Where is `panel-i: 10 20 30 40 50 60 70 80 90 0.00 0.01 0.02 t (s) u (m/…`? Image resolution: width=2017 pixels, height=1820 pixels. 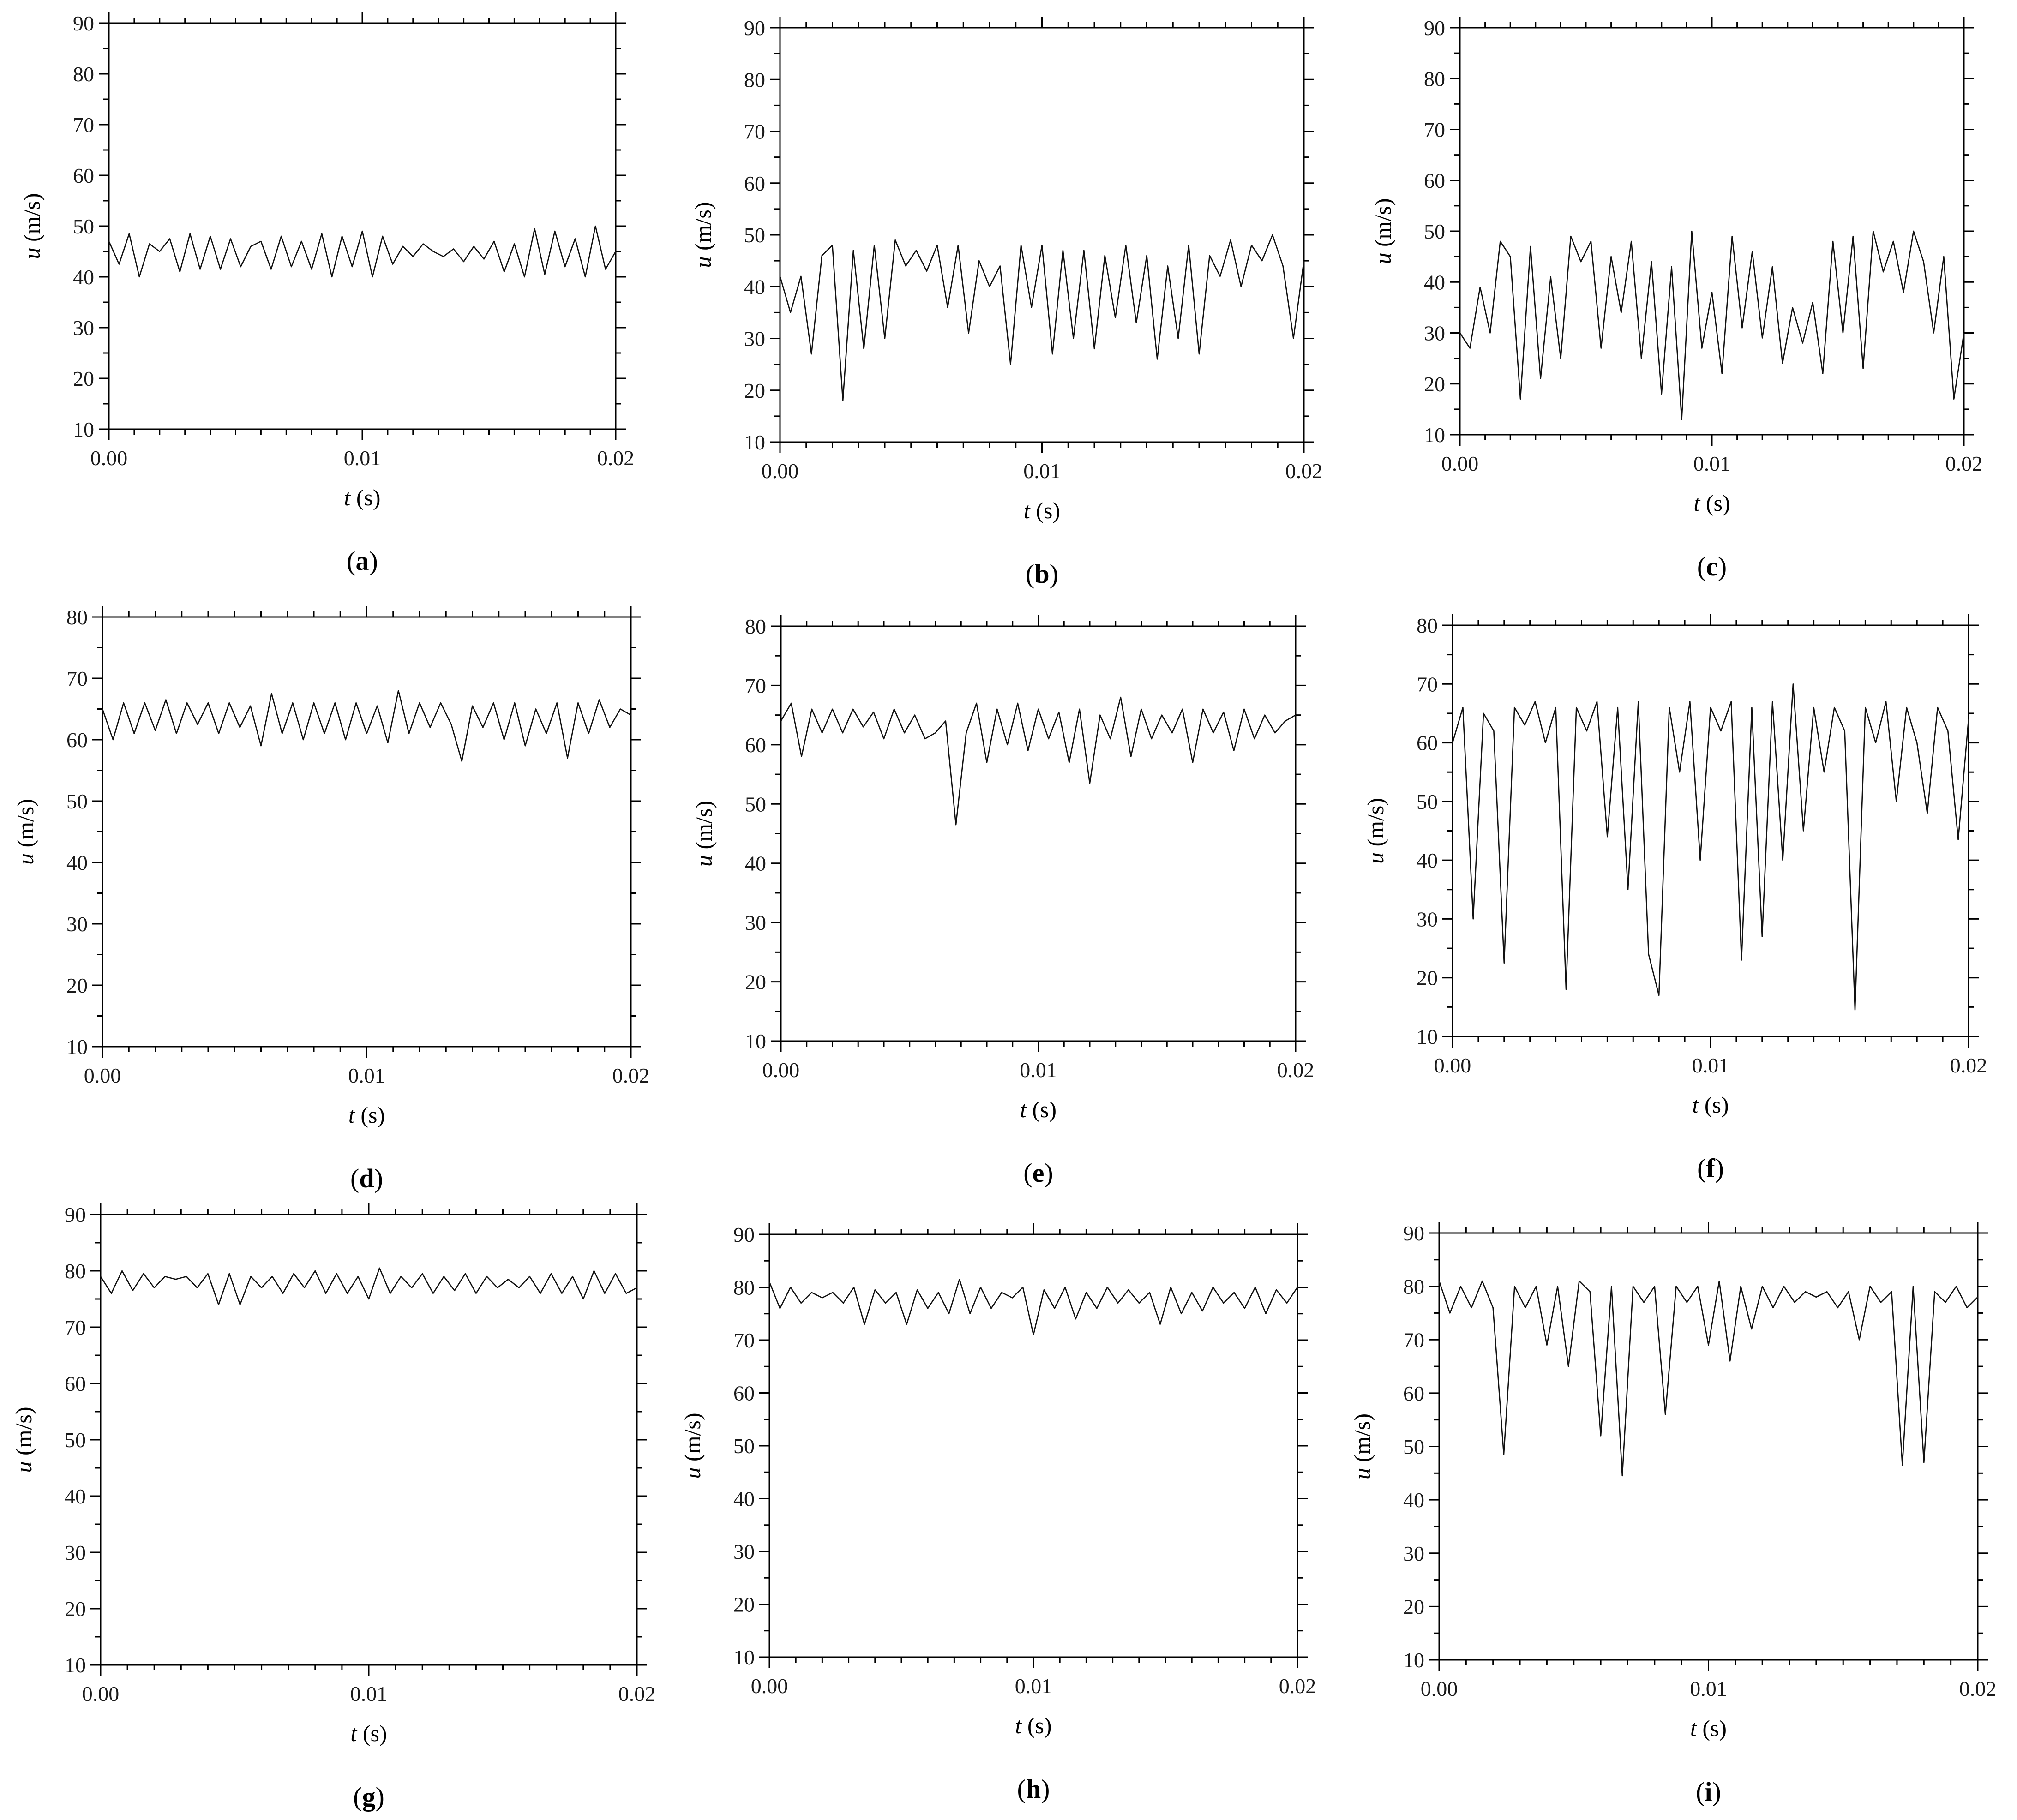 panel-i: 10 20 30 40 50 60 70 80 90 0.00 0.01 0.02 t (s) u (m/… is located at coordinates (1672, 1514).